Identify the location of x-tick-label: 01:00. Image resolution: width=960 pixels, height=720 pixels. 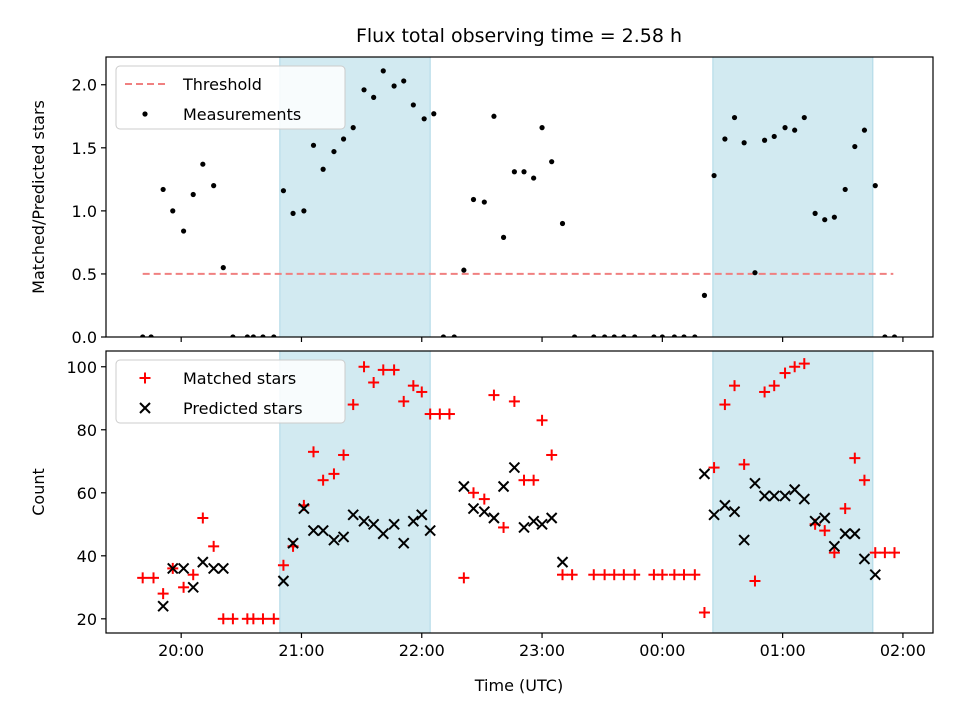
(783, 650).